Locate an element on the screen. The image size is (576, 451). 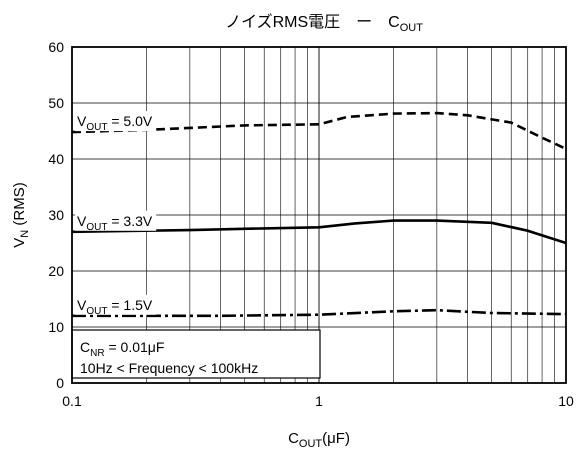
series-label-text: VOUT = 5.0V is located at coordinates (115, 123).